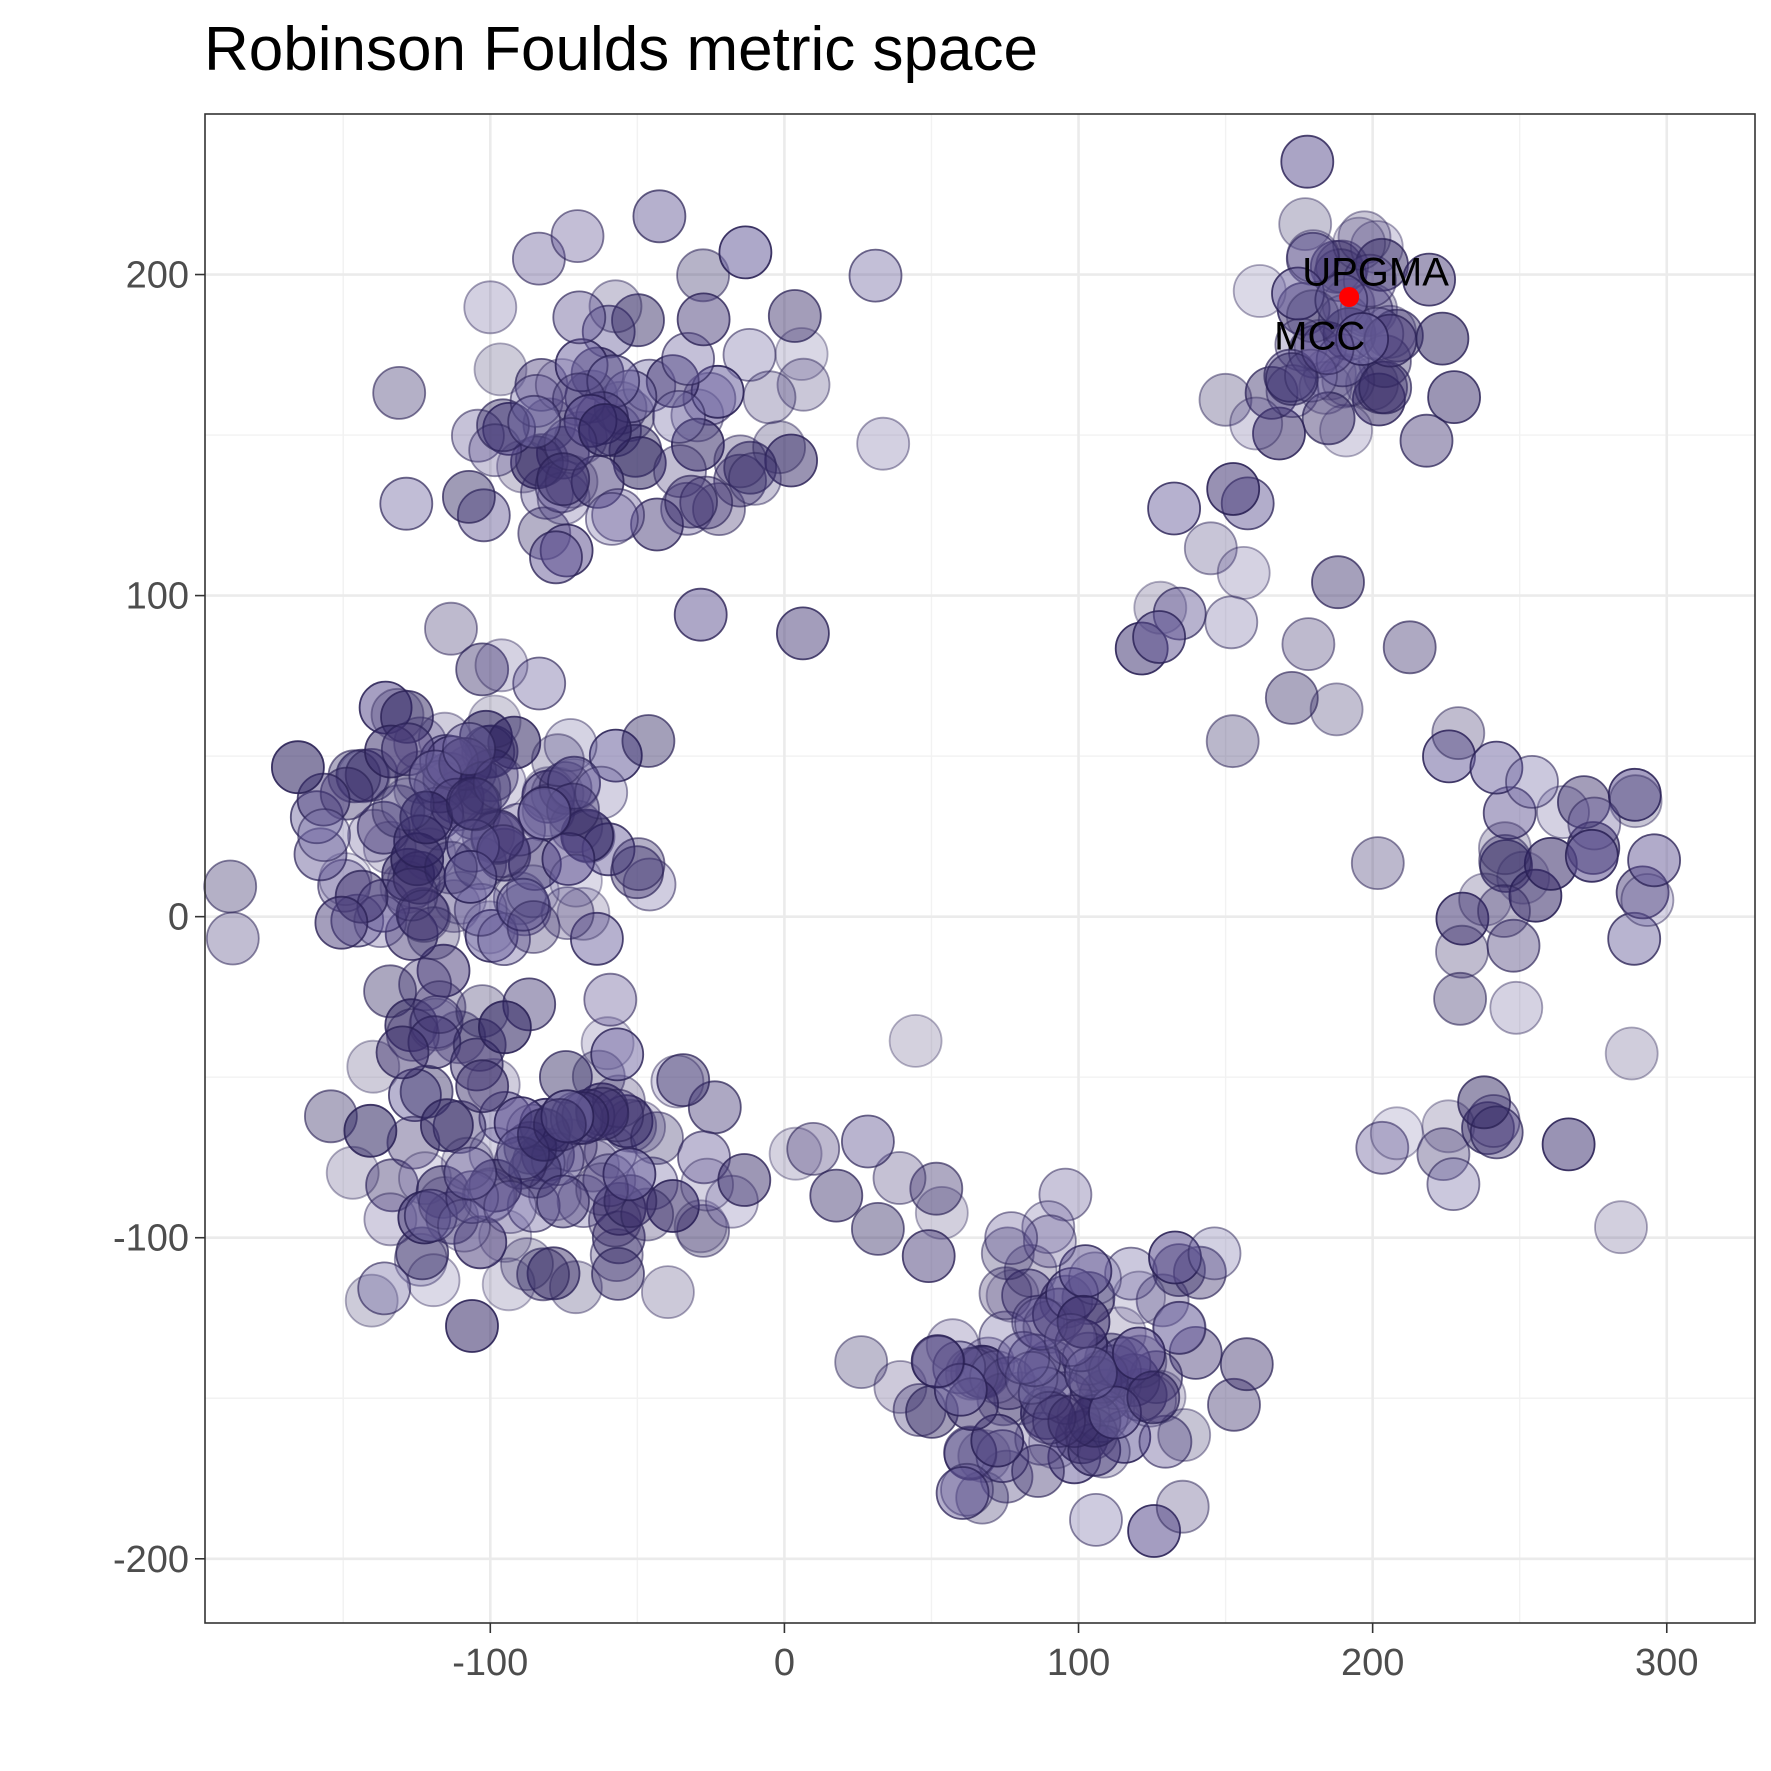  Describe the element at coordinates (157, 597) in the screenshot. I see `y-tick-label: 100` at that location.